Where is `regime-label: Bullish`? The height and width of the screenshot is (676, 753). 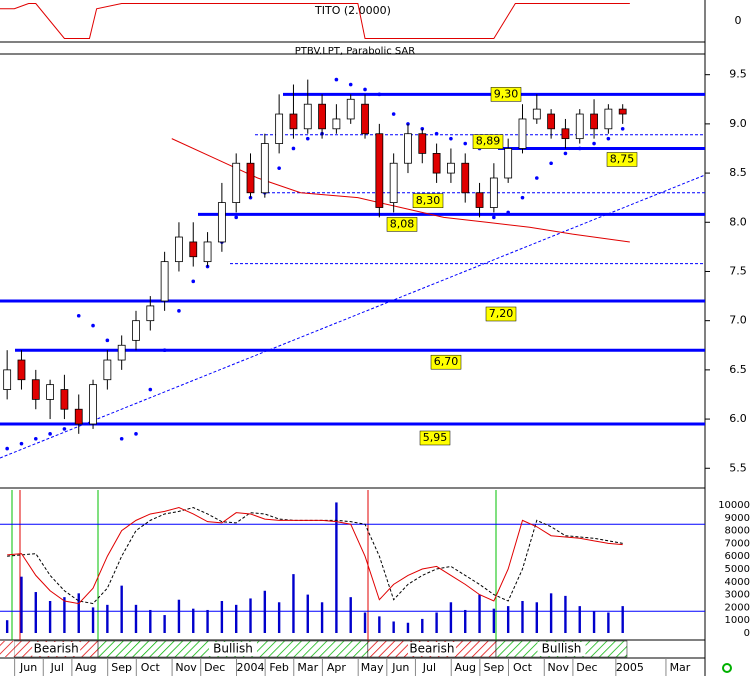
regime-label: Bullish is located at coordinates (562, 649).